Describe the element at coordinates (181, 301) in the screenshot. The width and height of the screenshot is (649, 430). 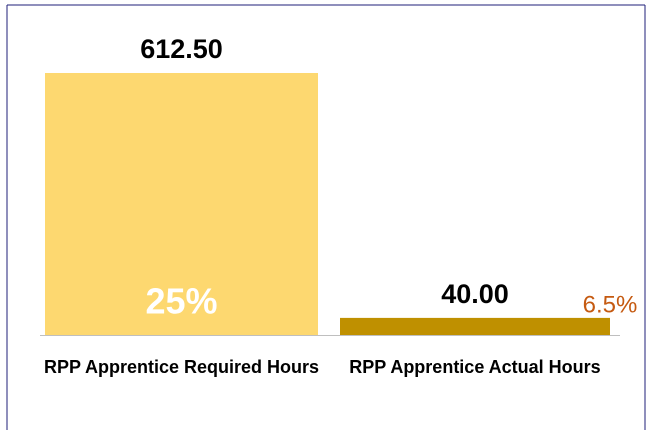
I see `annotation: 25%` at that location.